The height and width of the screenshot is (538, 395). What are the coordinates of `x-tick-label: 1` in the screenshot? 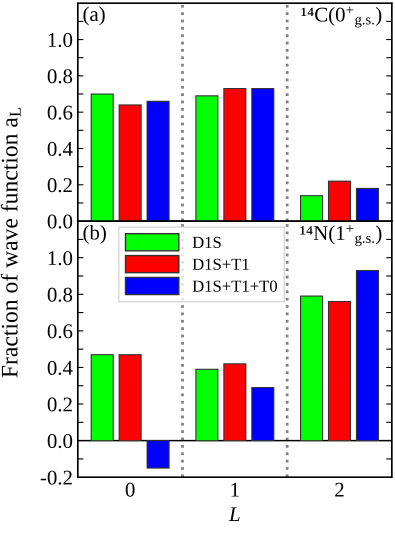 It's located at (235, 489).